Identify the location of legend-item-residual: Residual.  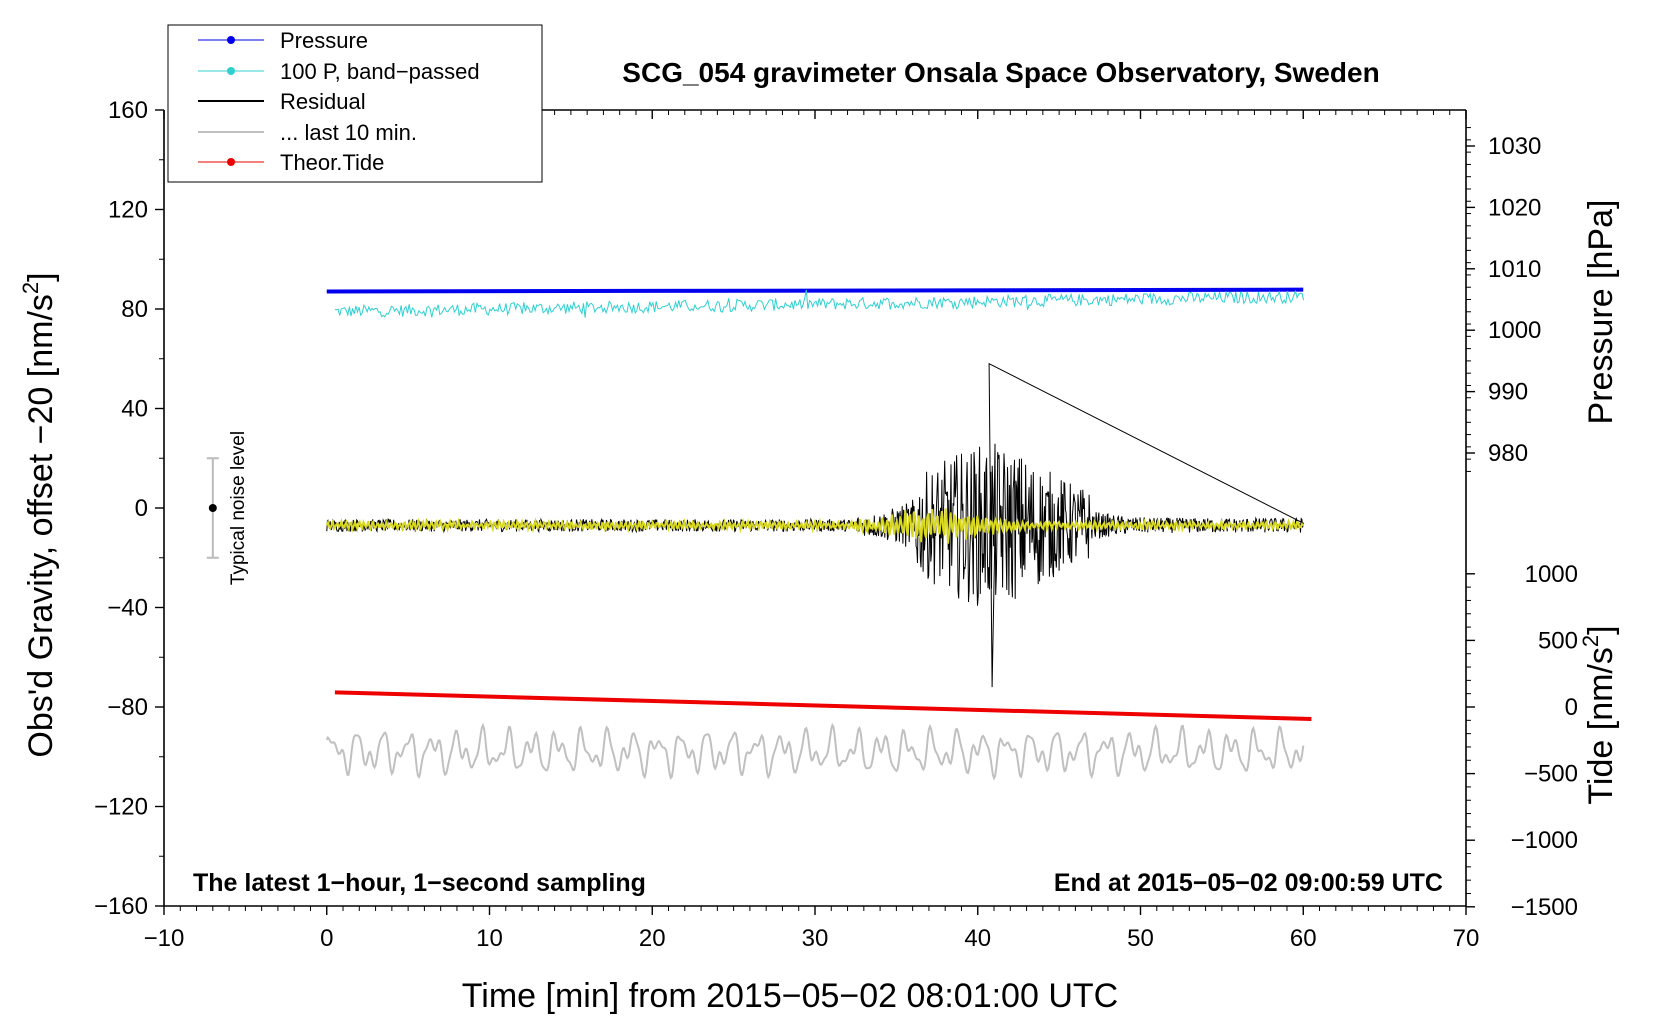
(282, 101).